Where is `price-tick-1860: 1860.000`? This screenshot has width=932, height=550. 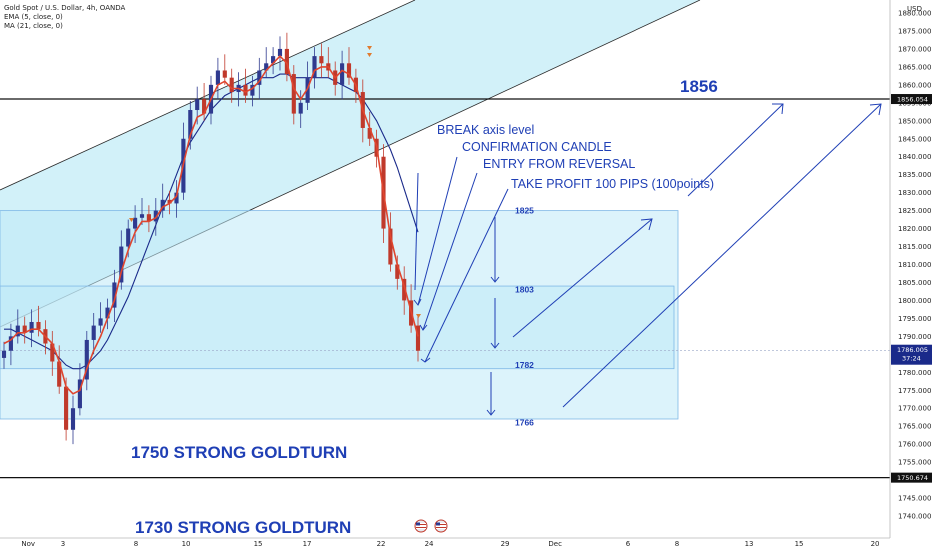 price-tick-1860: 1860.000 is located at coordinates (914, 85).